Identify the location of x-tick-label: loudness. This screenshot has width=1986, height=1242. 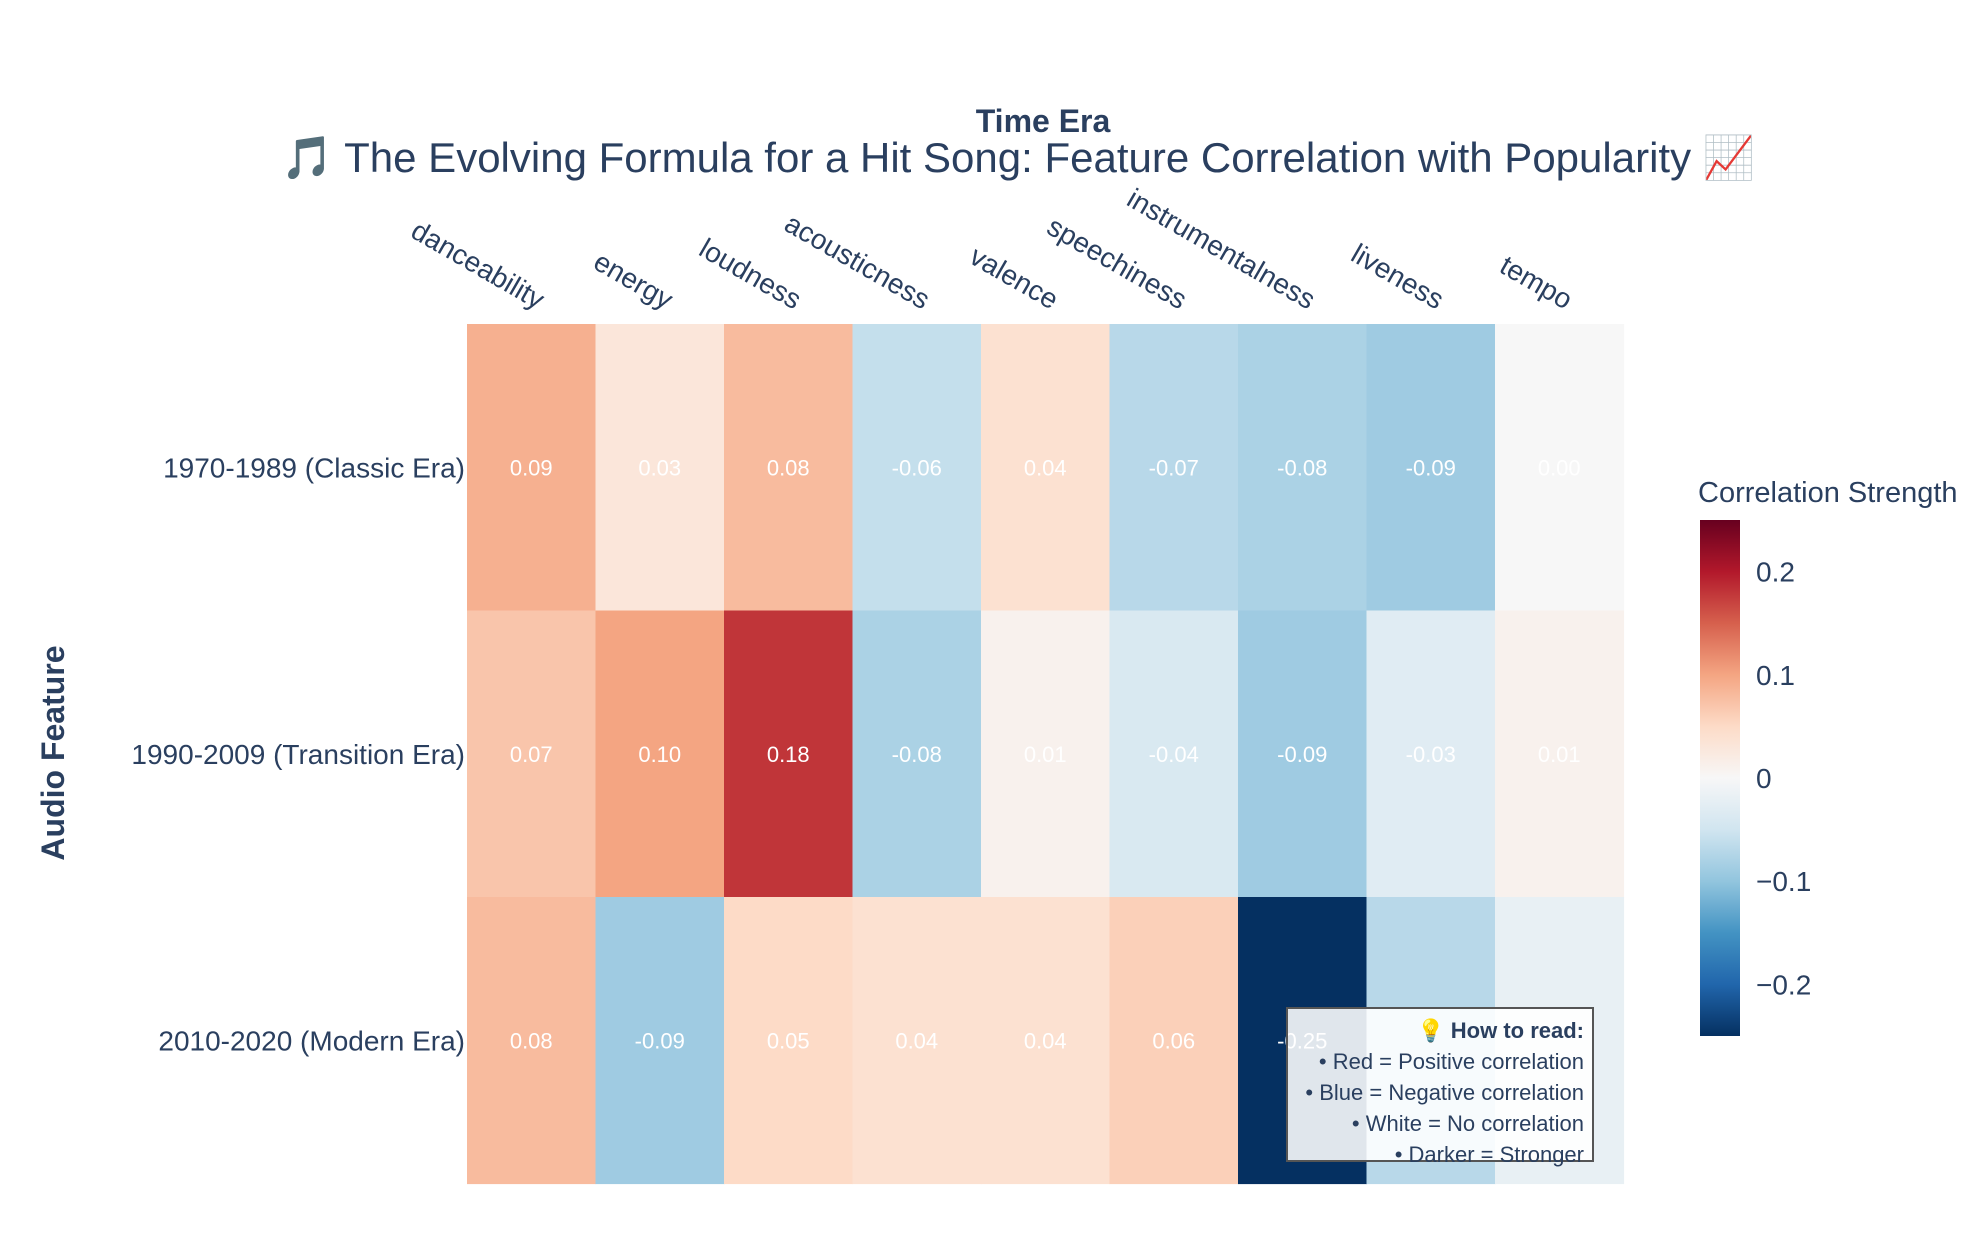
(750, 273).